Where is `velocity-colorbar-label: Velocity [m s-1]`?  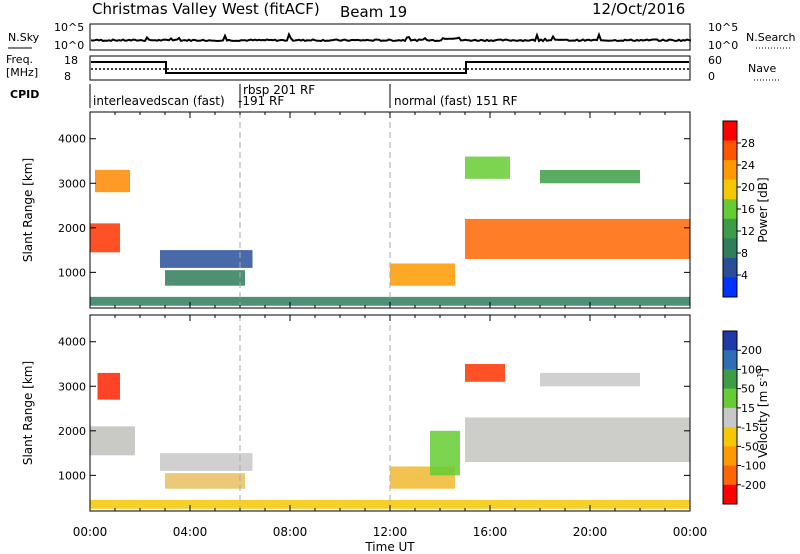
velocity-colorbar-label: Velocity [m s-1] is located at coordinates (763, 413).